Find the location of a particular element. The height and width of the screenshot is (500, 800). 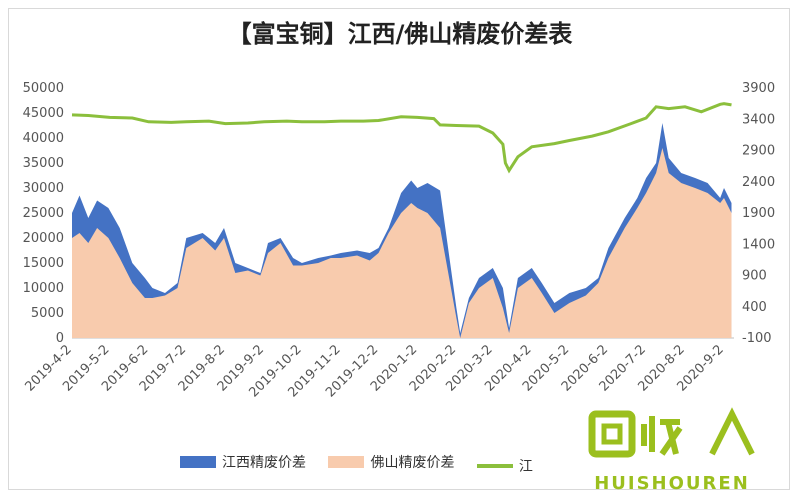

y-right-tick-label: 1900 is located at coordinates (758, 213).